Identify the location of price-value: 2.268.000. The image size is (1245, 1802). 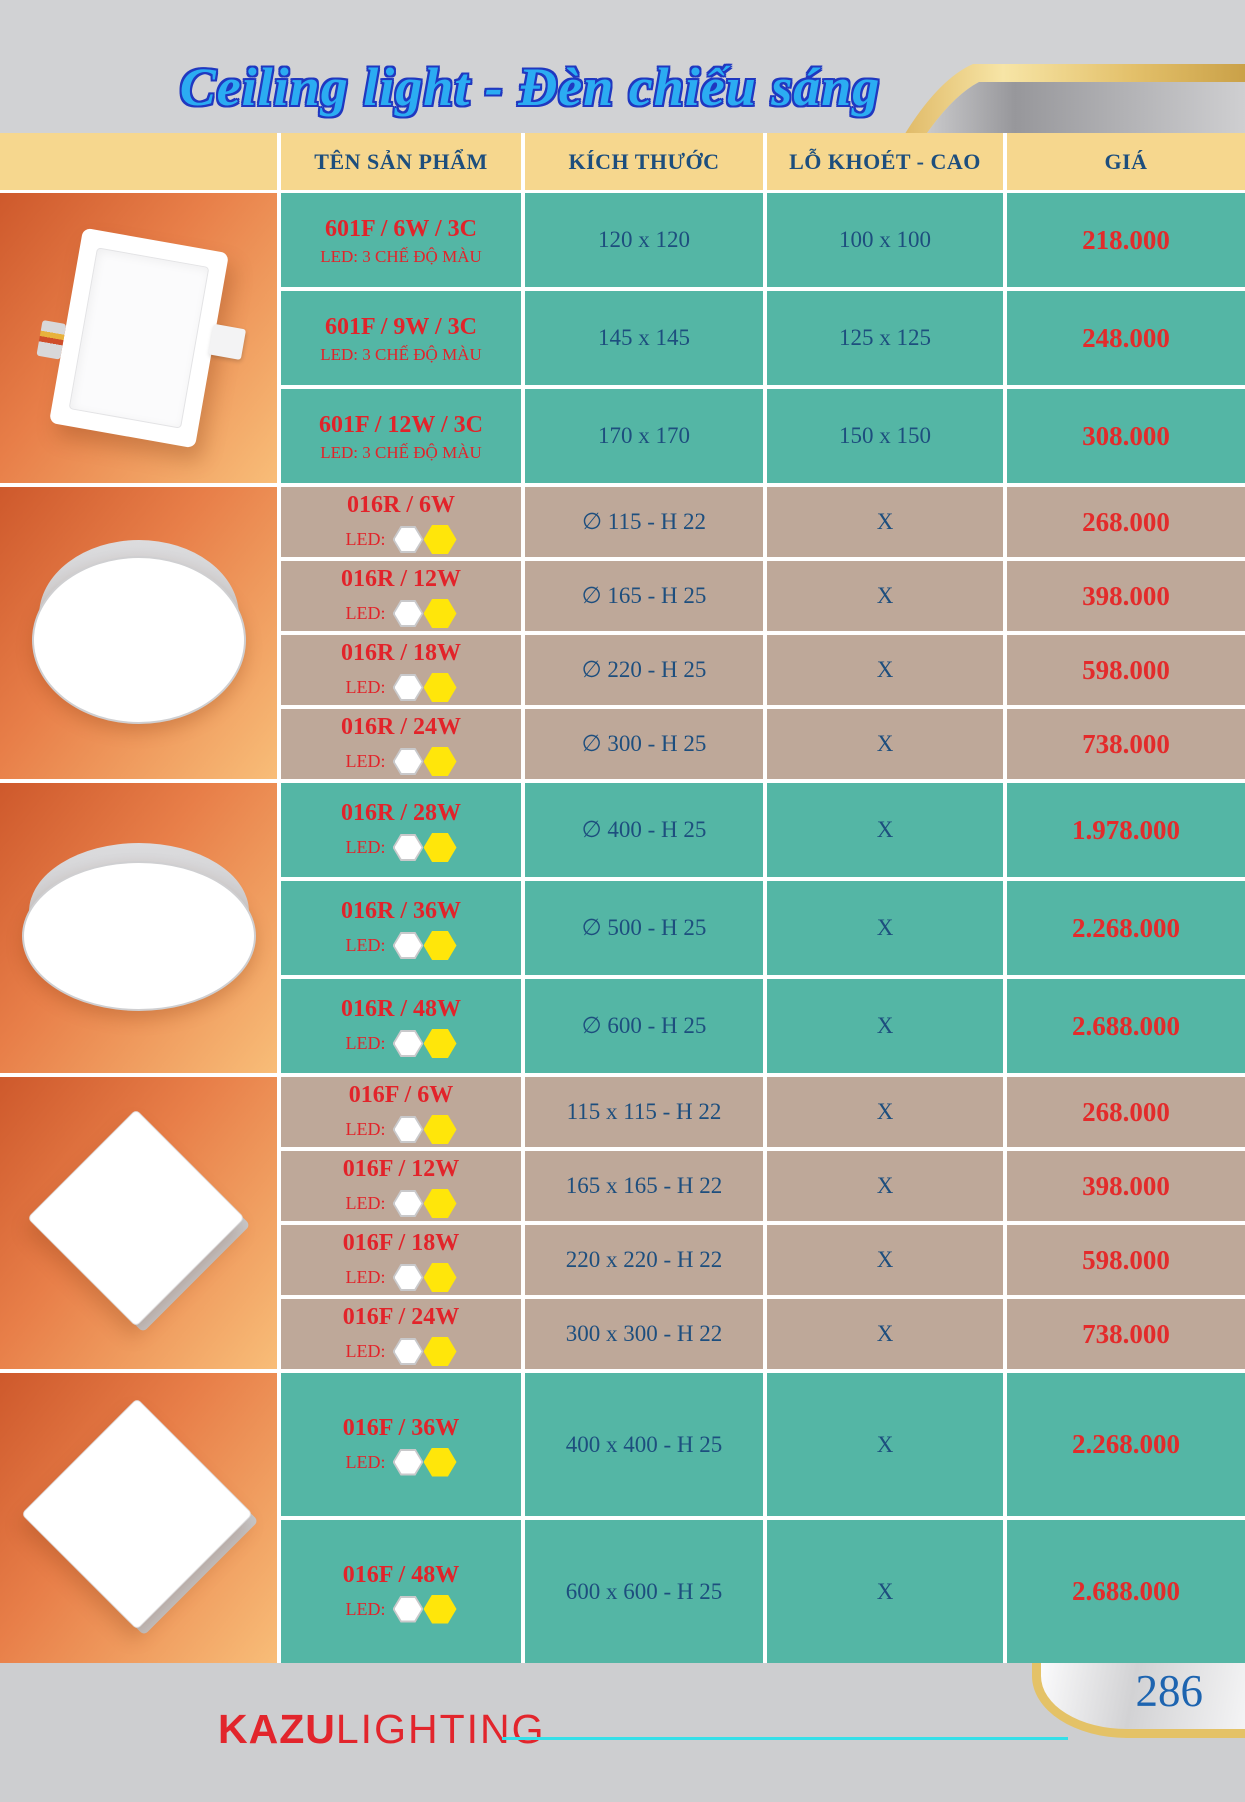
(1126, 1444).